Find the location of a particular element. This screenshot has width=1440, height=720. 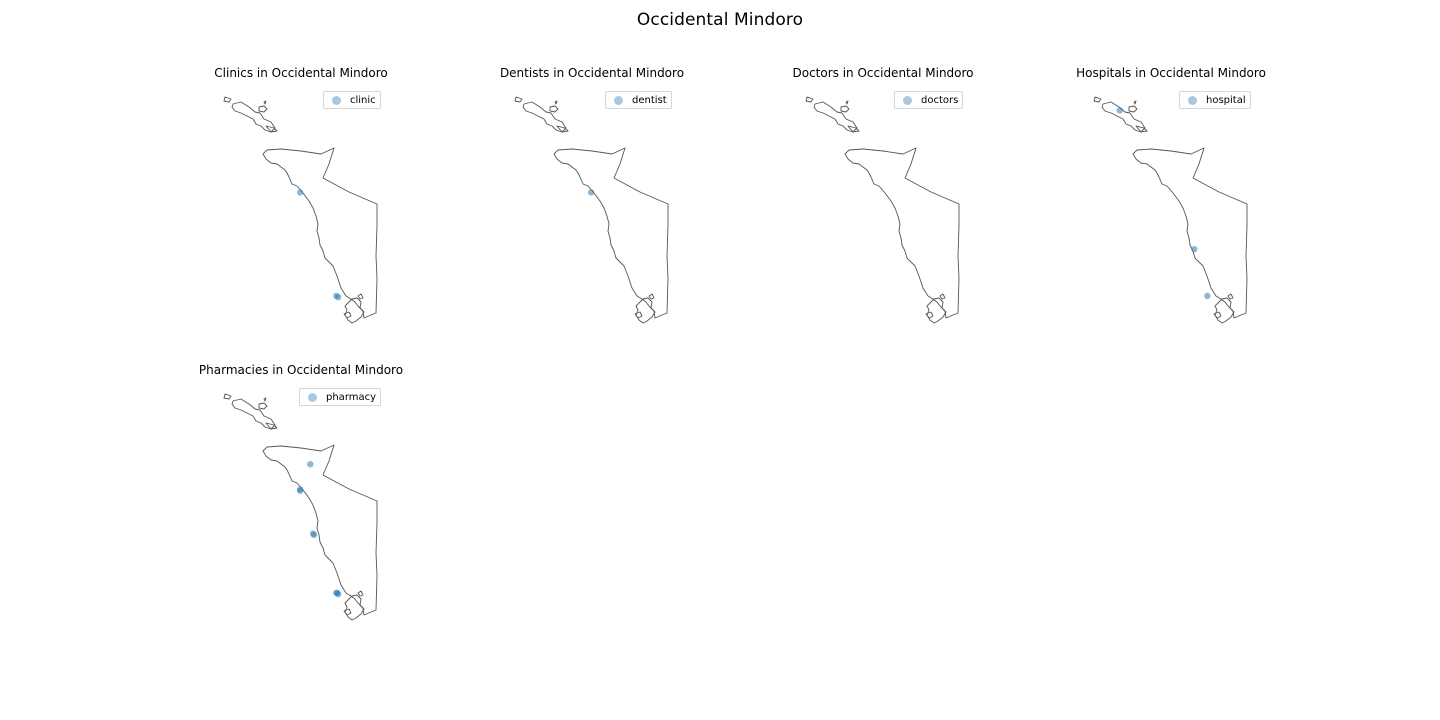

legend: dentist is located at coordinates (638, 100).